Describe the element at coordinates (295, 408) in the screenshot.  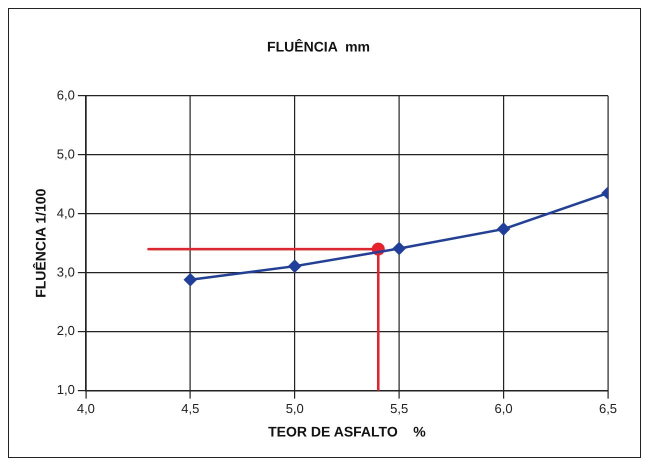
I see `x-tick-label: 5,0` at that location.